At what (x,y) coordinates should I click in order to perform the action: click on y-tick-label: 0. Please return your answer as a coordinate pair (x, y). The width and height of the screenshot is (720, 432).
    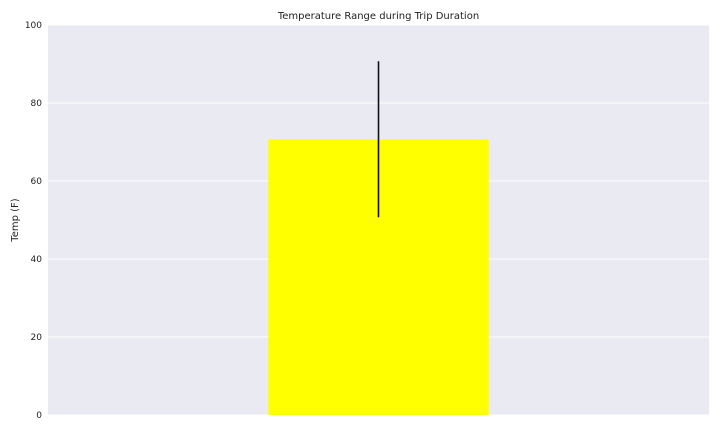
    Looking at the image, I should click on (39, 416).